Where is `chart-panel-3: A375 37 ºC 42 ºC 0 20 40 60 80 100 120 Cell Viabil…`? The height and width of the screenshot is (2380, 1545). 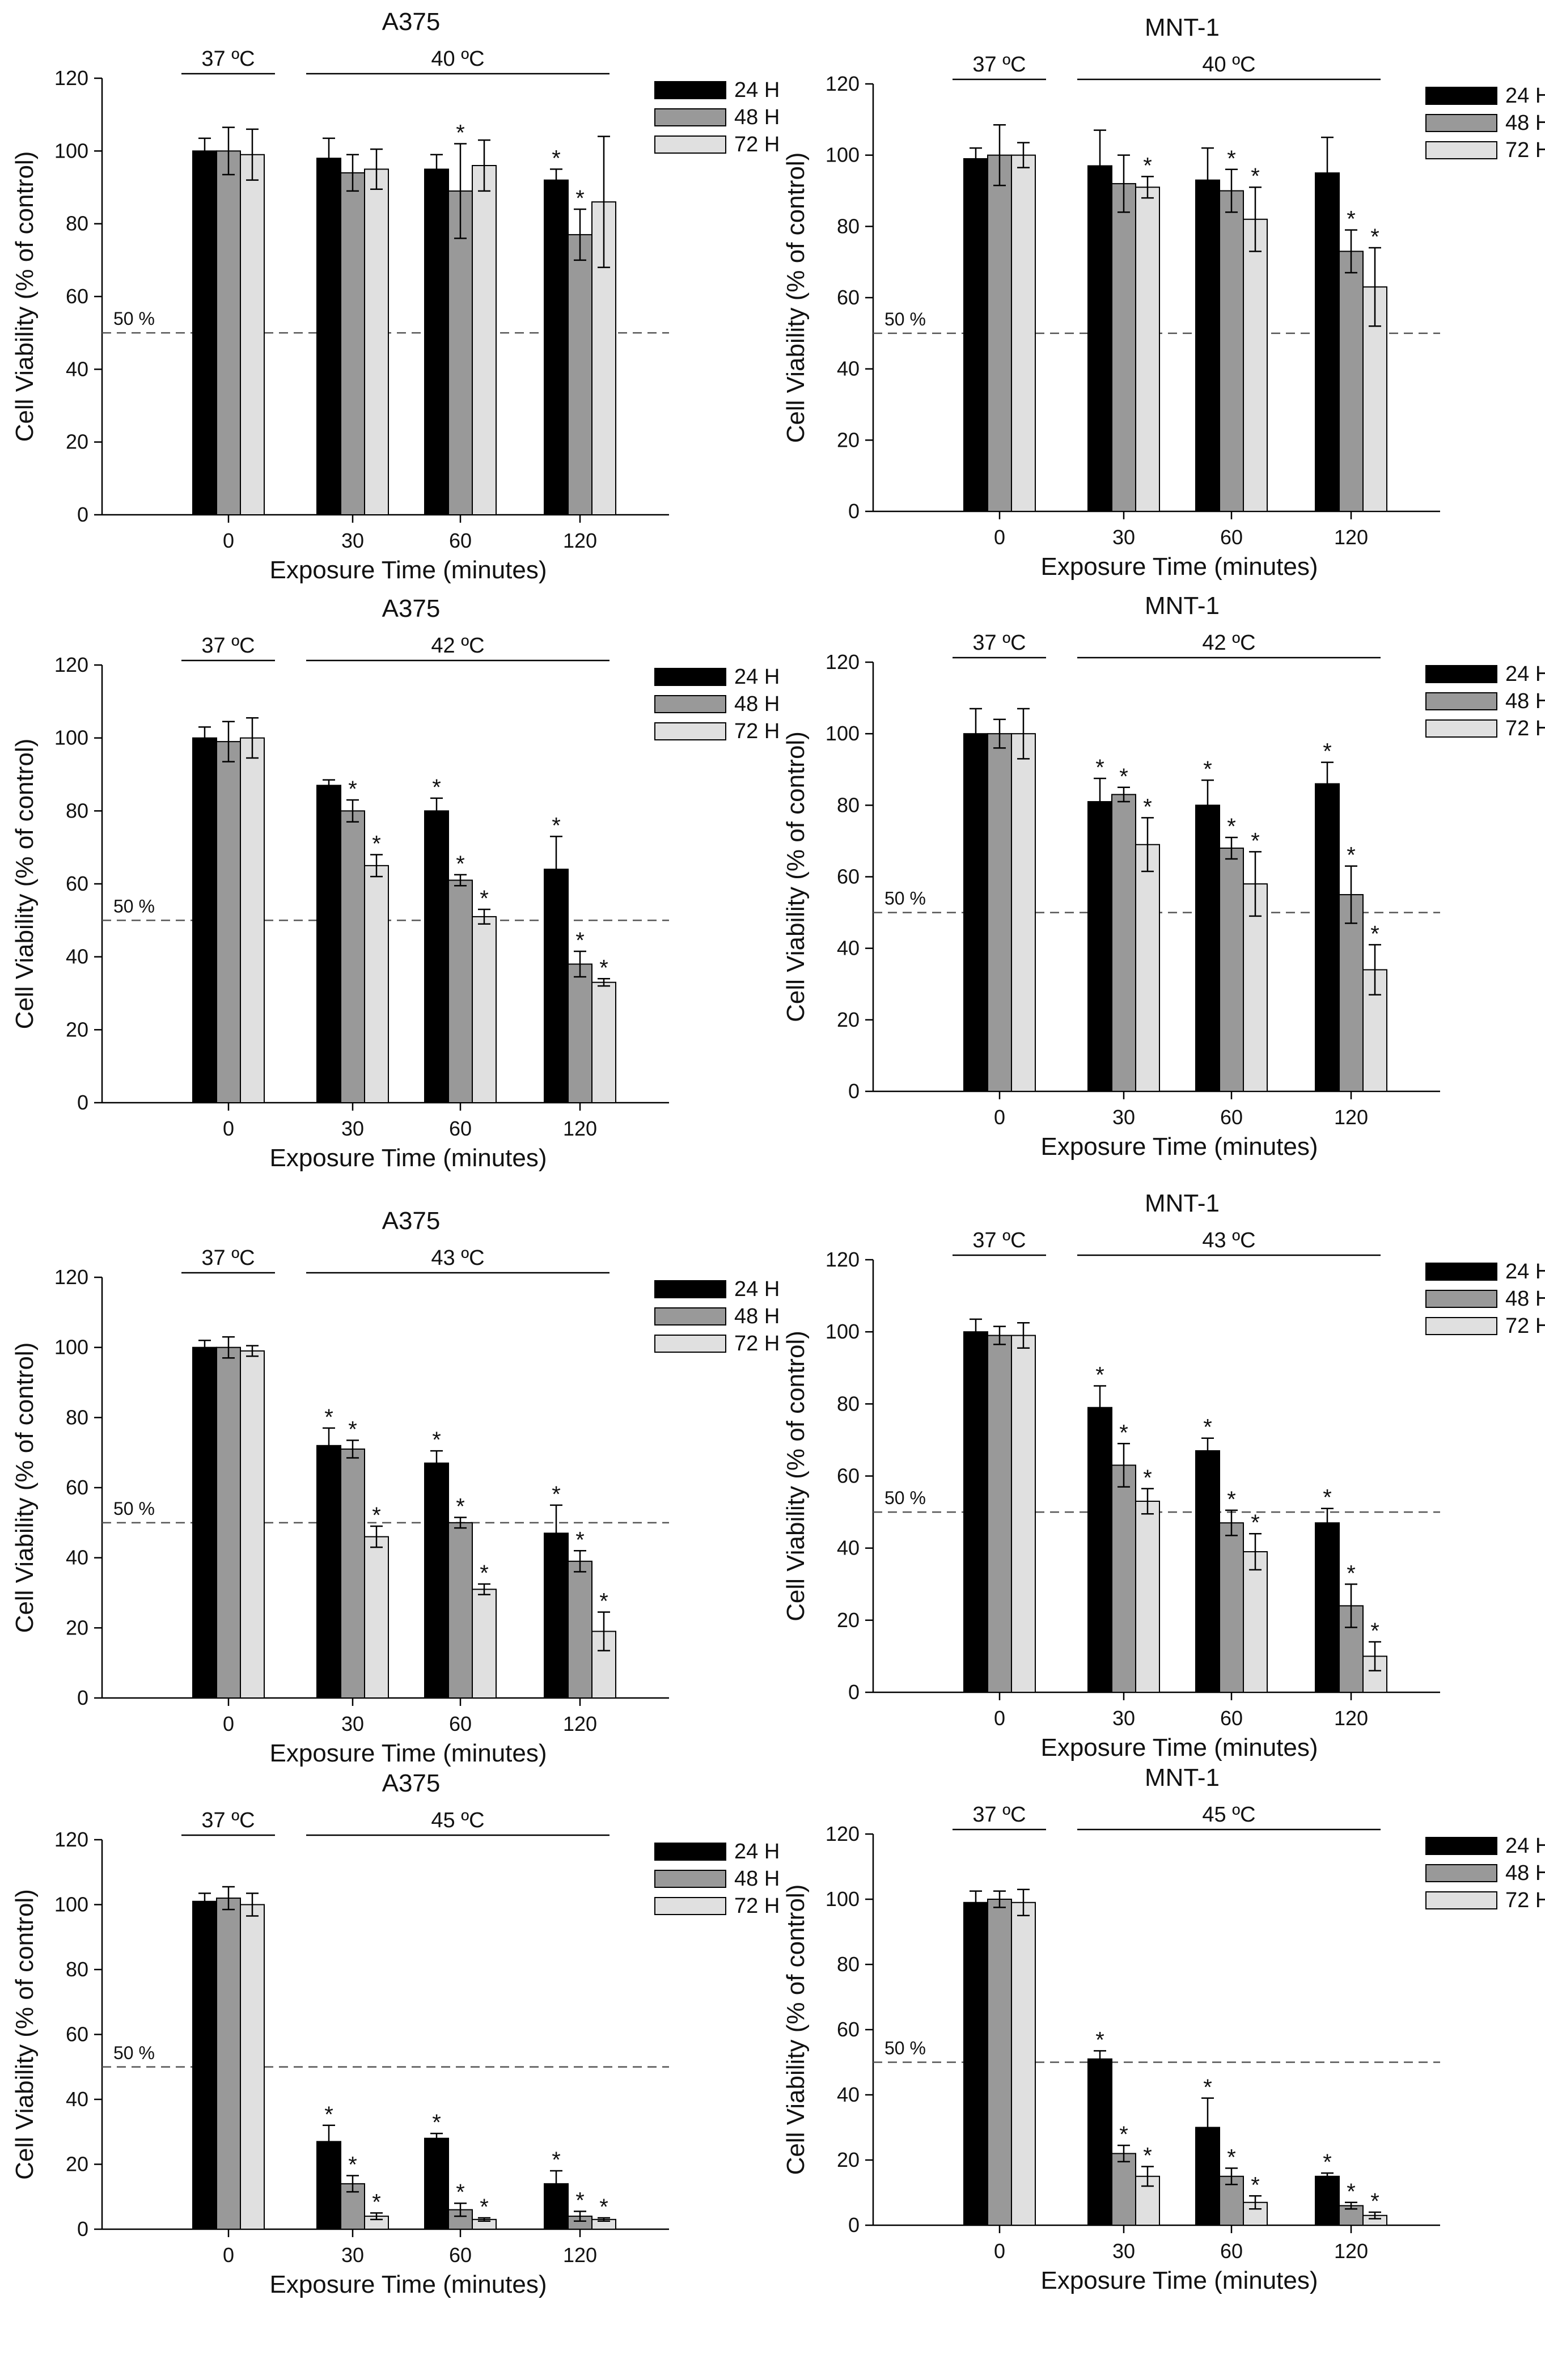
chart-panel-3: A375 37 ºC 42 ºC 0 20 40 60 80 100 120 Cell Viabil… is located at coordinates (395, 883).